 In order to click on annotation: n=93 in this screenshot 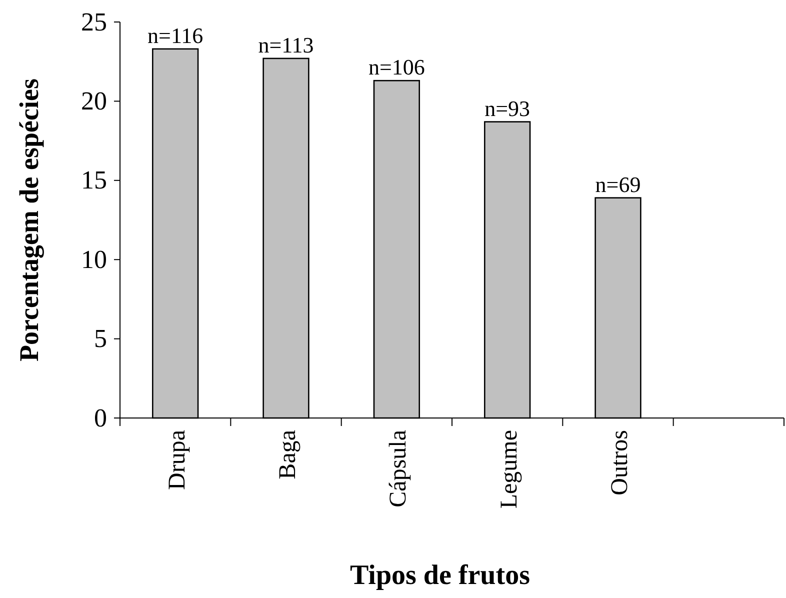, I will do `click(507, 108)`.